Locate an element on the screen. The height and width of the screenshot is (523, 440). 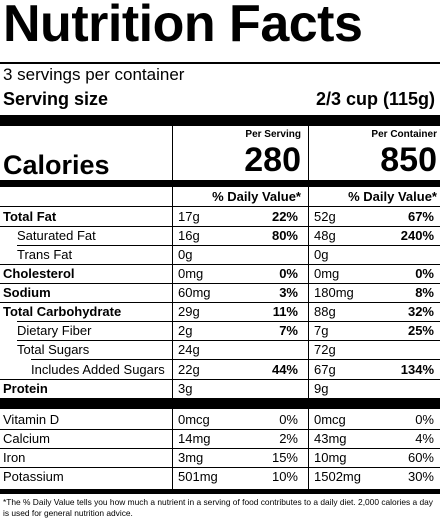
nutrient-name: Total Fat is located at coordinates (30, 216).